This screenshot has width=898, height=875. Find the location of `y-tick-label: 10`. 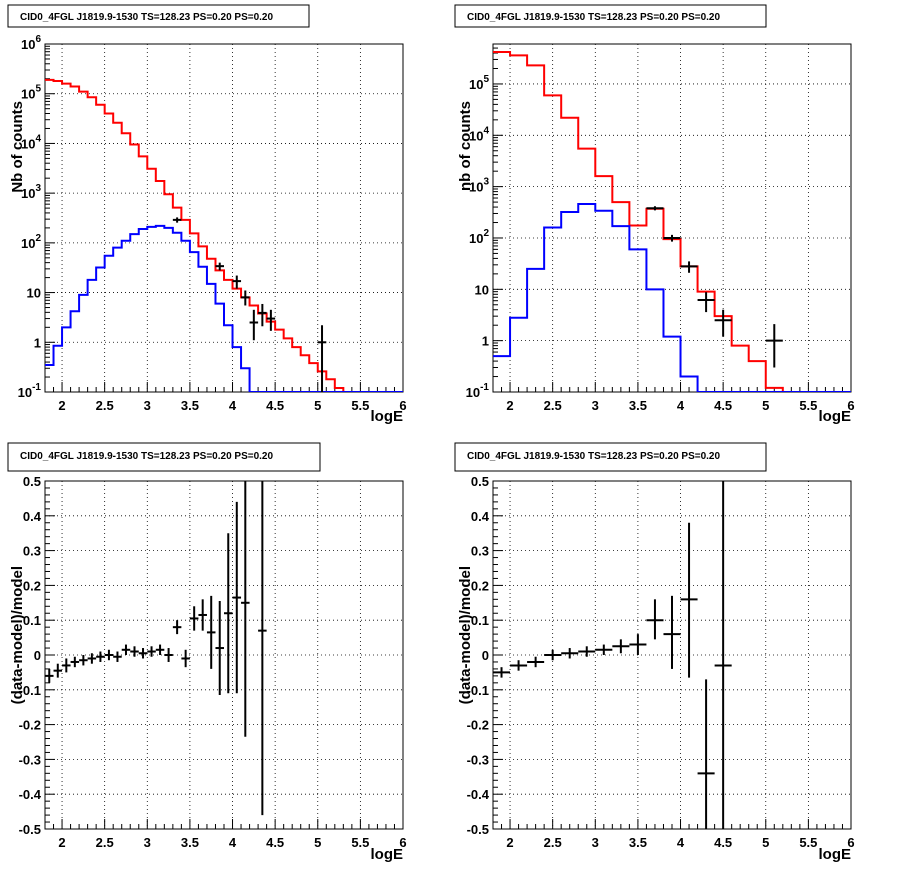

y-tick-label: 10 is located at coordinates (34, 293).